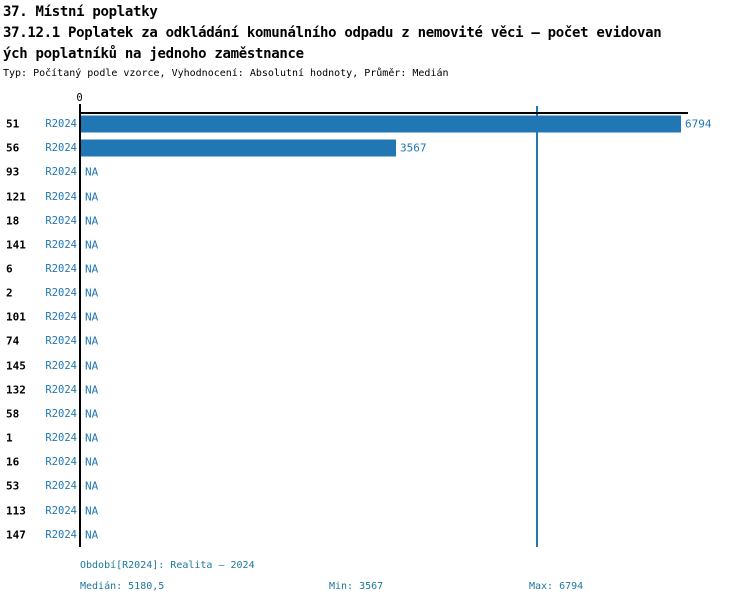 The height and width of the screenshot is (606, 750). What do you see at coordinates (375, 221) in the screenshot?
I see `chart-row: 18 R2024 NA` at bounding box center [375, 221].